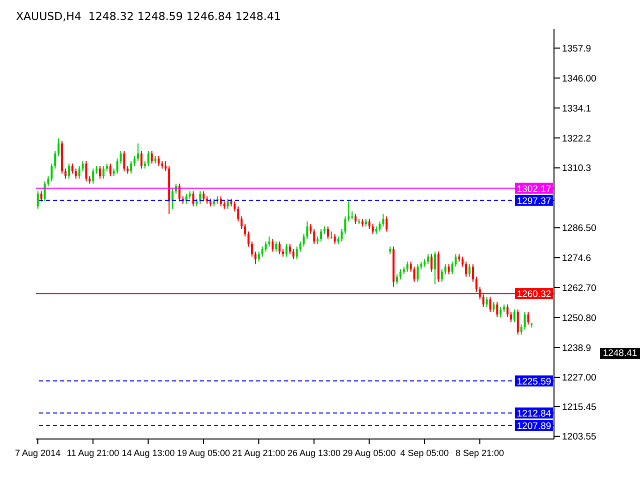 Image resolution: width=640 pixels, height=480 pixels. What do you see at coordinates (479, 453) in the screenshot?
I see `x-tick-label: 8 Sep 21:00` at bounding box center [479, 453].